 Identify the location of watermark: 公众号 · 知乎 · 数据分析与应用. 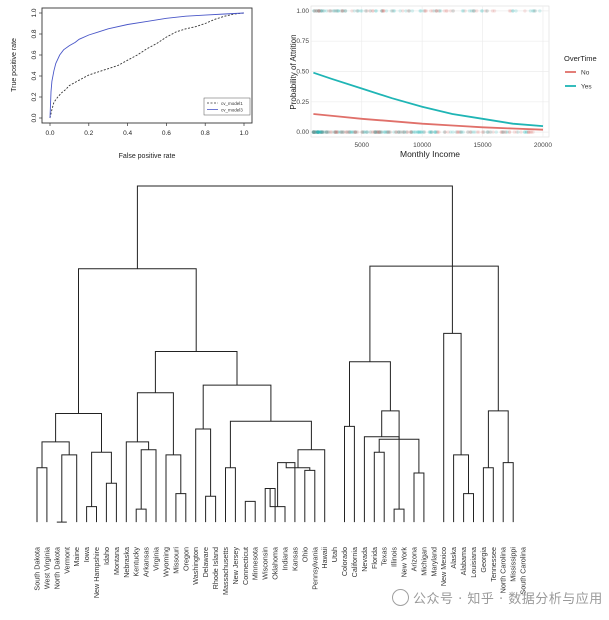
(497, 597).